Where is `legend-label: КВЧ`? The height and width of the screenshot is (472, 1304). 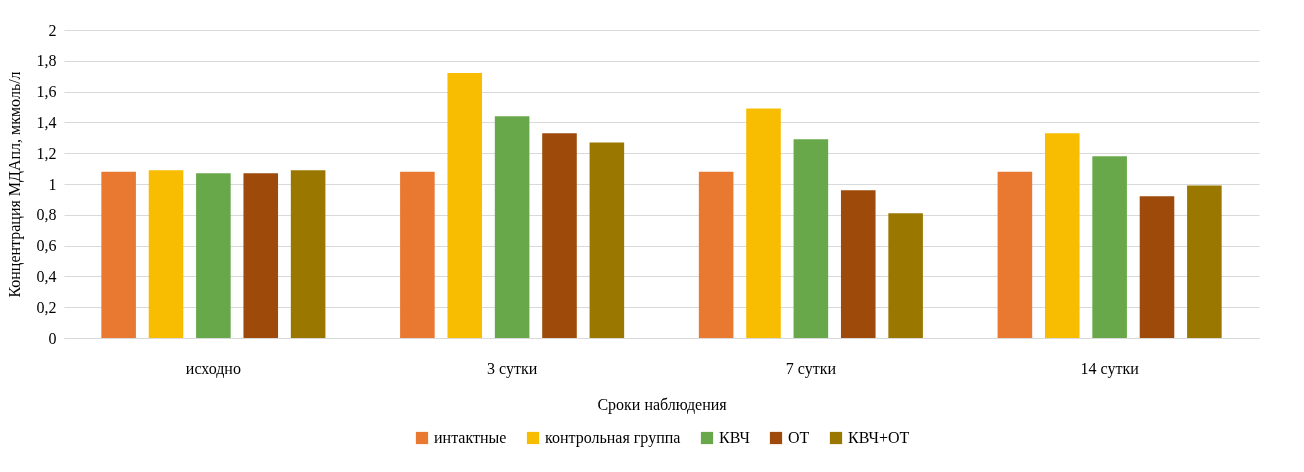 legend-label: КВЧ is located at coordinates (734, 437).